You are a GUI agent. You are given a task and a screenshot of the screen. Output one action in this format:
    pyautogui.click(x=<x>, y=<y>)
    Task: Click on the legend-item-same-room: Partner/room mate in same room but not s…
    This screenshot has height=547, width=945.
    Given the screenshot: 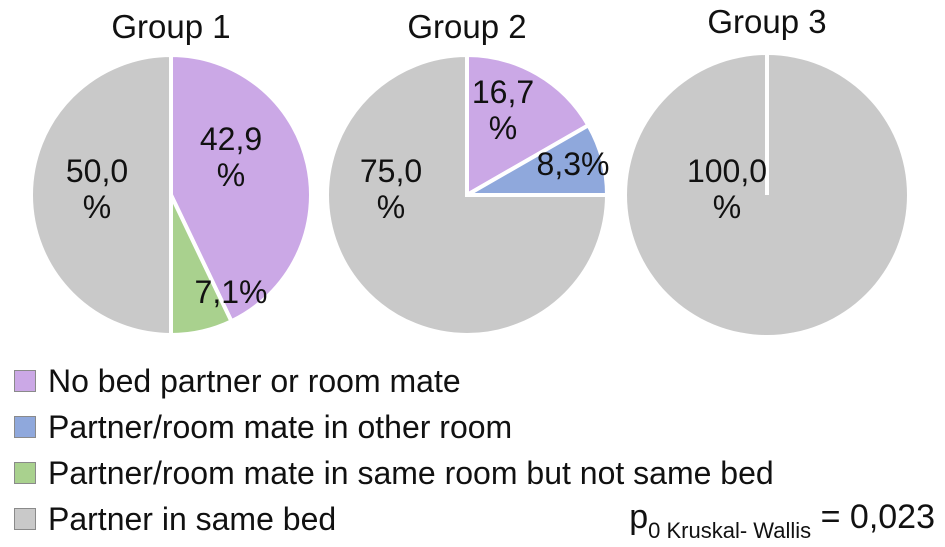 What is the action you would take?
    pyautogui.click(x=394, y=473)
    